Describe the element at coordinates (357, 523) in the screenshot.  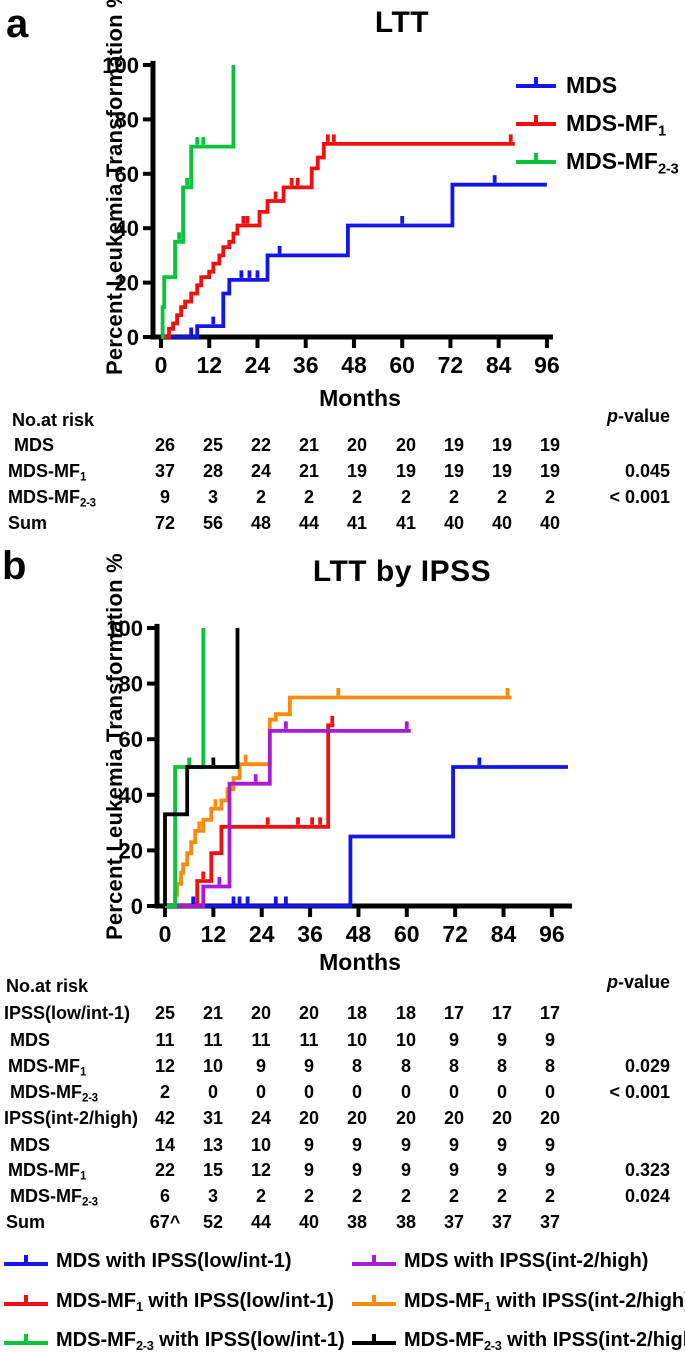
I see `risk-count: 41` at that location.